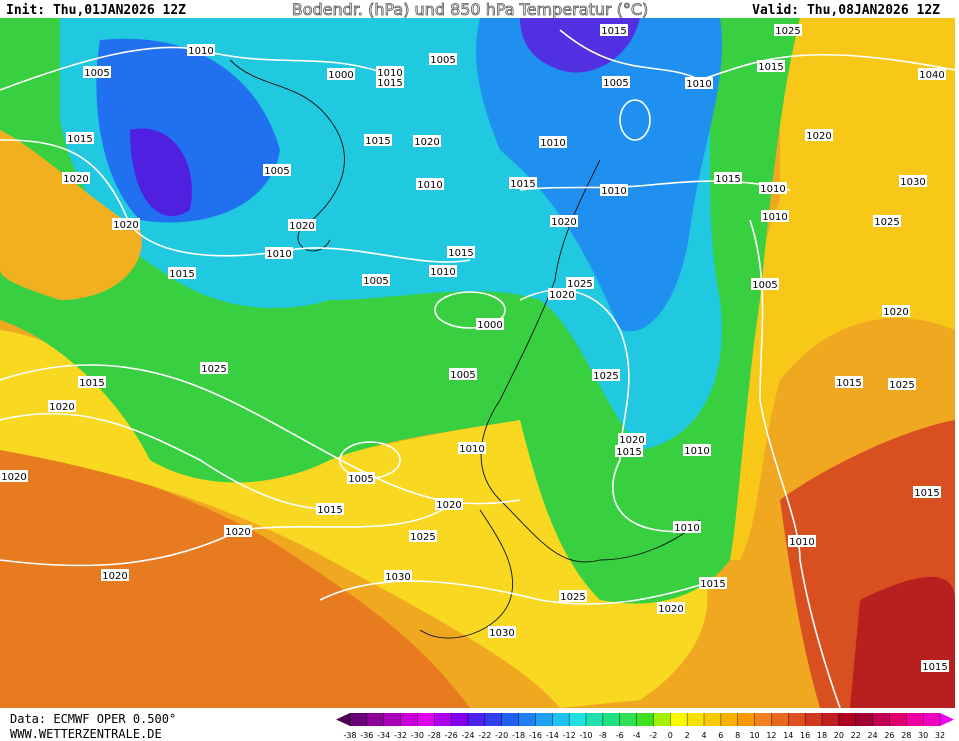 The height and width of the screenshot is (741, 959). What do you see at coordinates (552, 735) in the screenshot?
I see `colorbar-label: -14` at bounding box center [552, 735].